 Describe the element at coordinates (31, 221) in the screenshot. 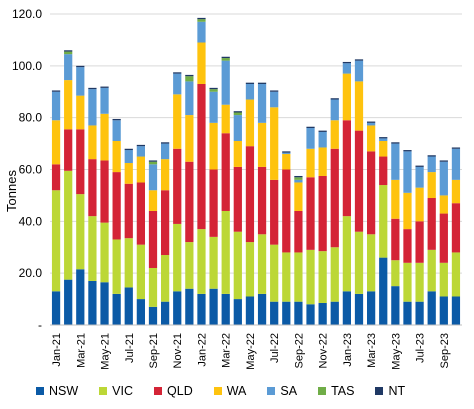

I see `y-tick-label: 40.0` at that location.